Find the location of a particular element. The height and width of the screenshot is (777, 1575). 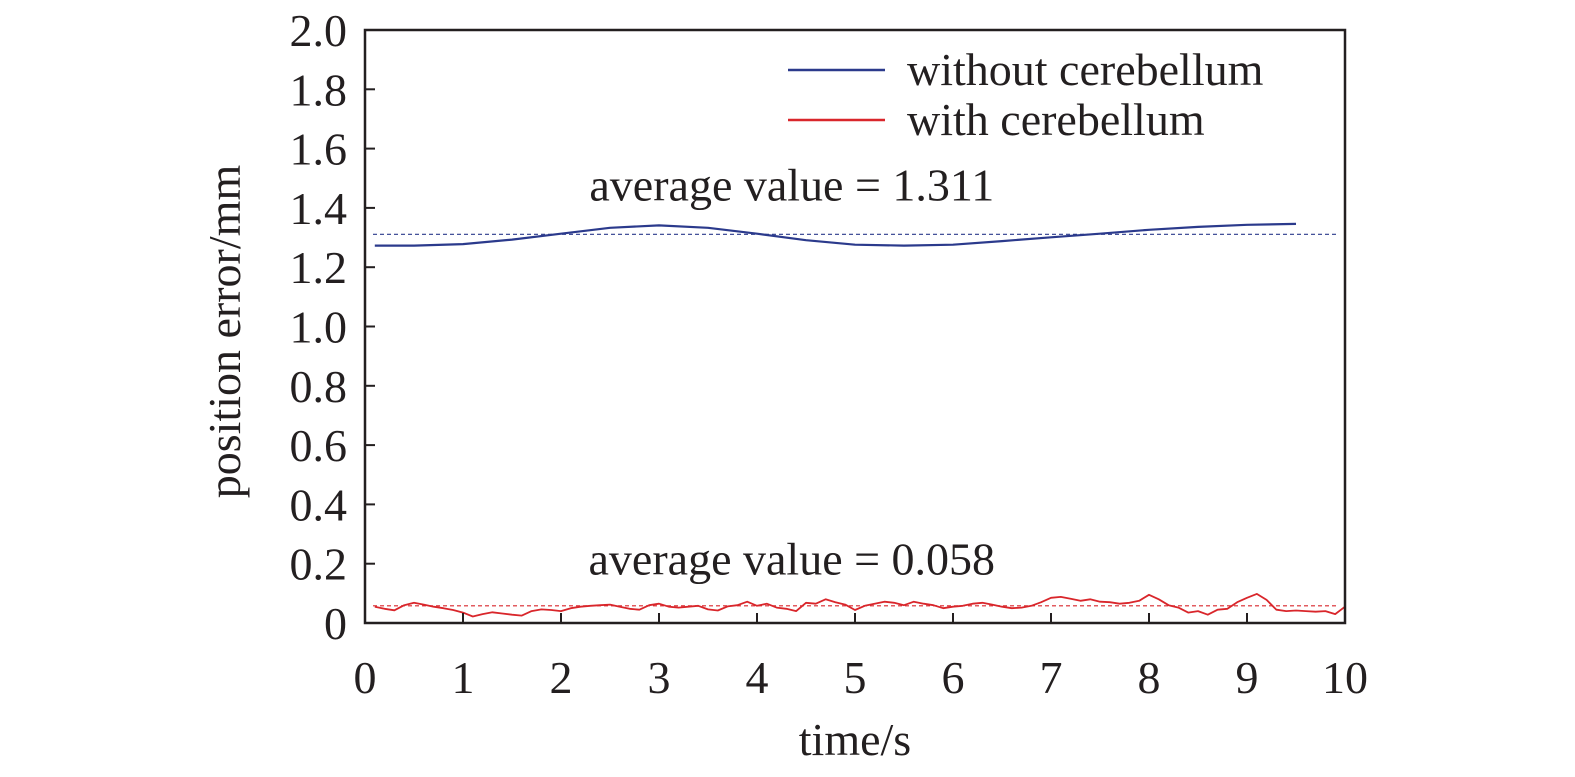

x-tick-label: 0 is located at coordinates (365, 677).